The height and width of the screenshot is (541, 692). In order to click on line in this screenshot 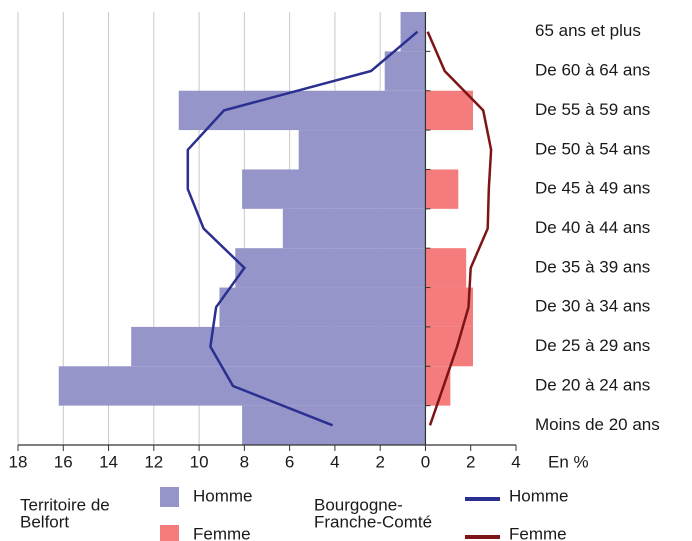, I will do `click(459, 228)`.